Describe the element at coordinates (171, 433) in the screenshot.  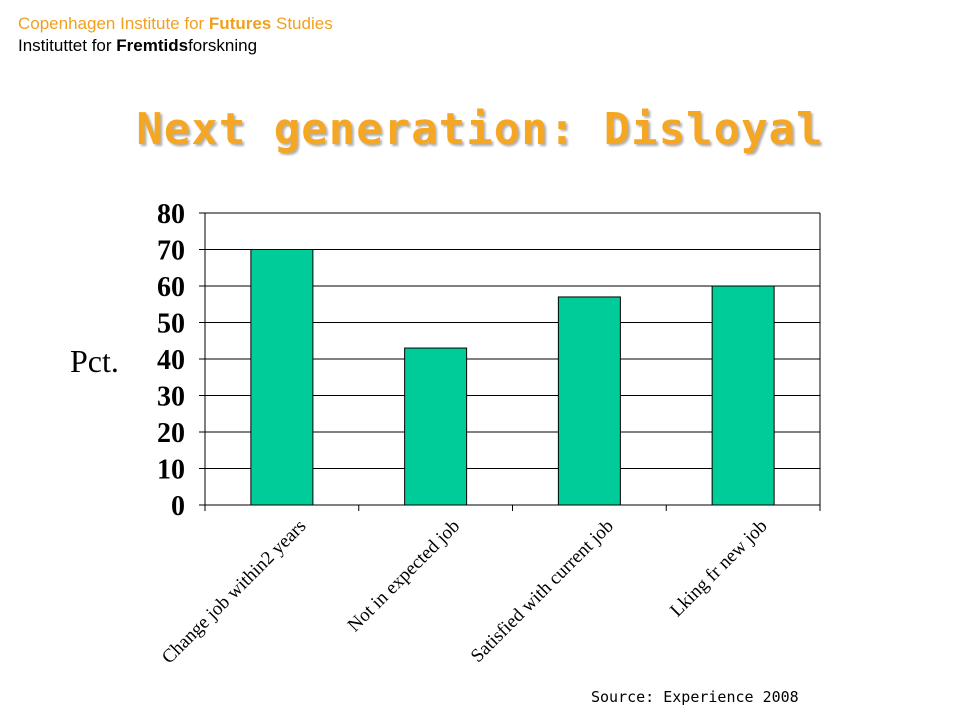
I see `y-tick-label: 20` at that location.